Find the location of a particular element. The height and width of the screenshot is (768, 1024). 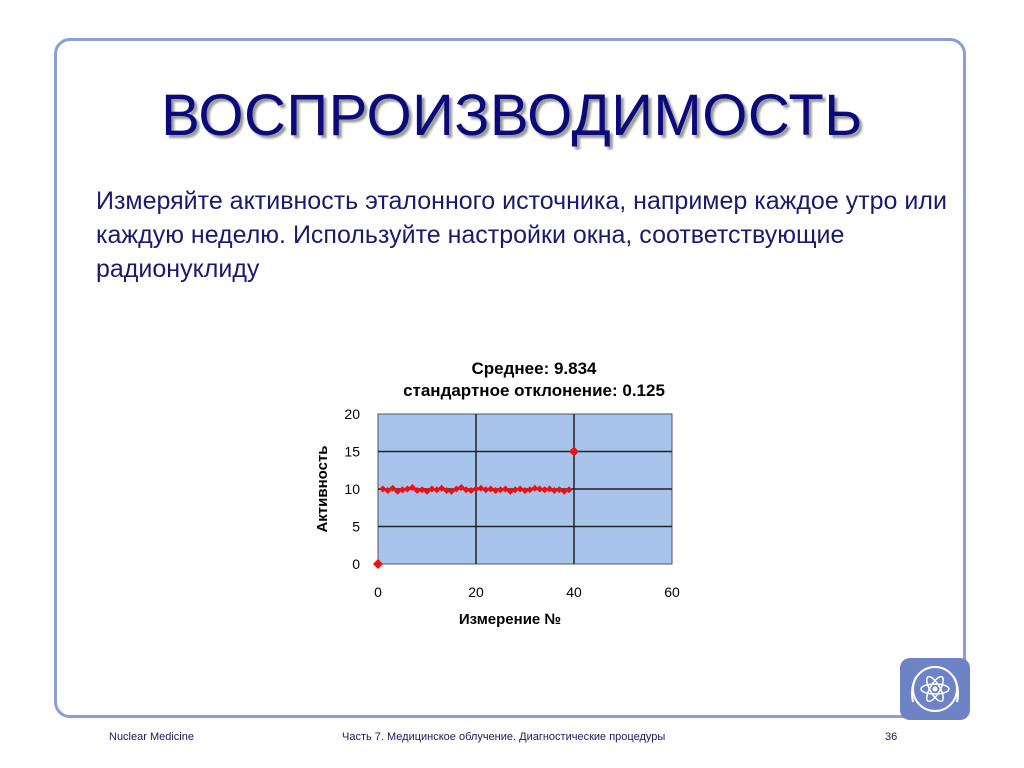

x-tick-label: 20 is located at coordinates (476, 592).